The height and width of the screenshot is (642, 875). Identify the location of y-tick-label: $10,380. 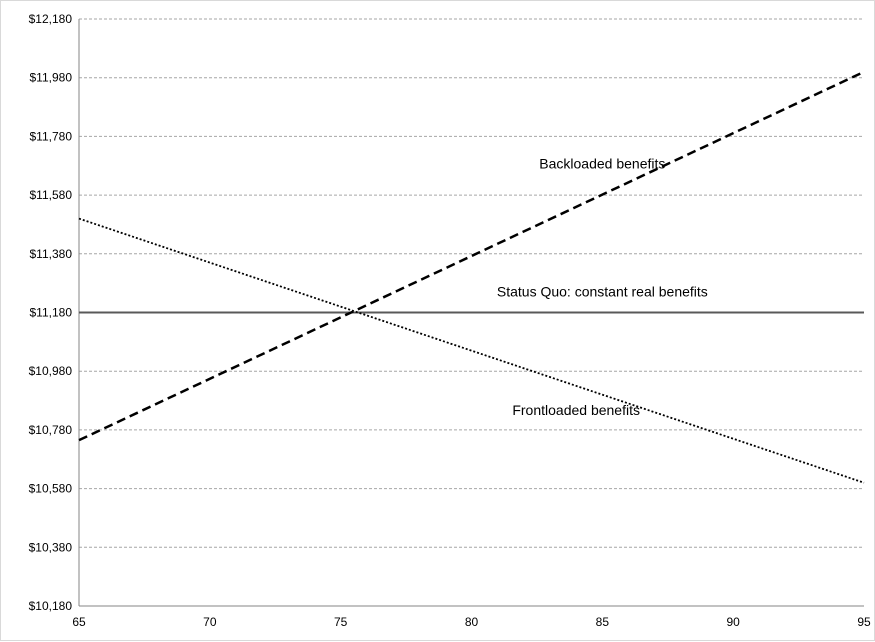
(51, 547).